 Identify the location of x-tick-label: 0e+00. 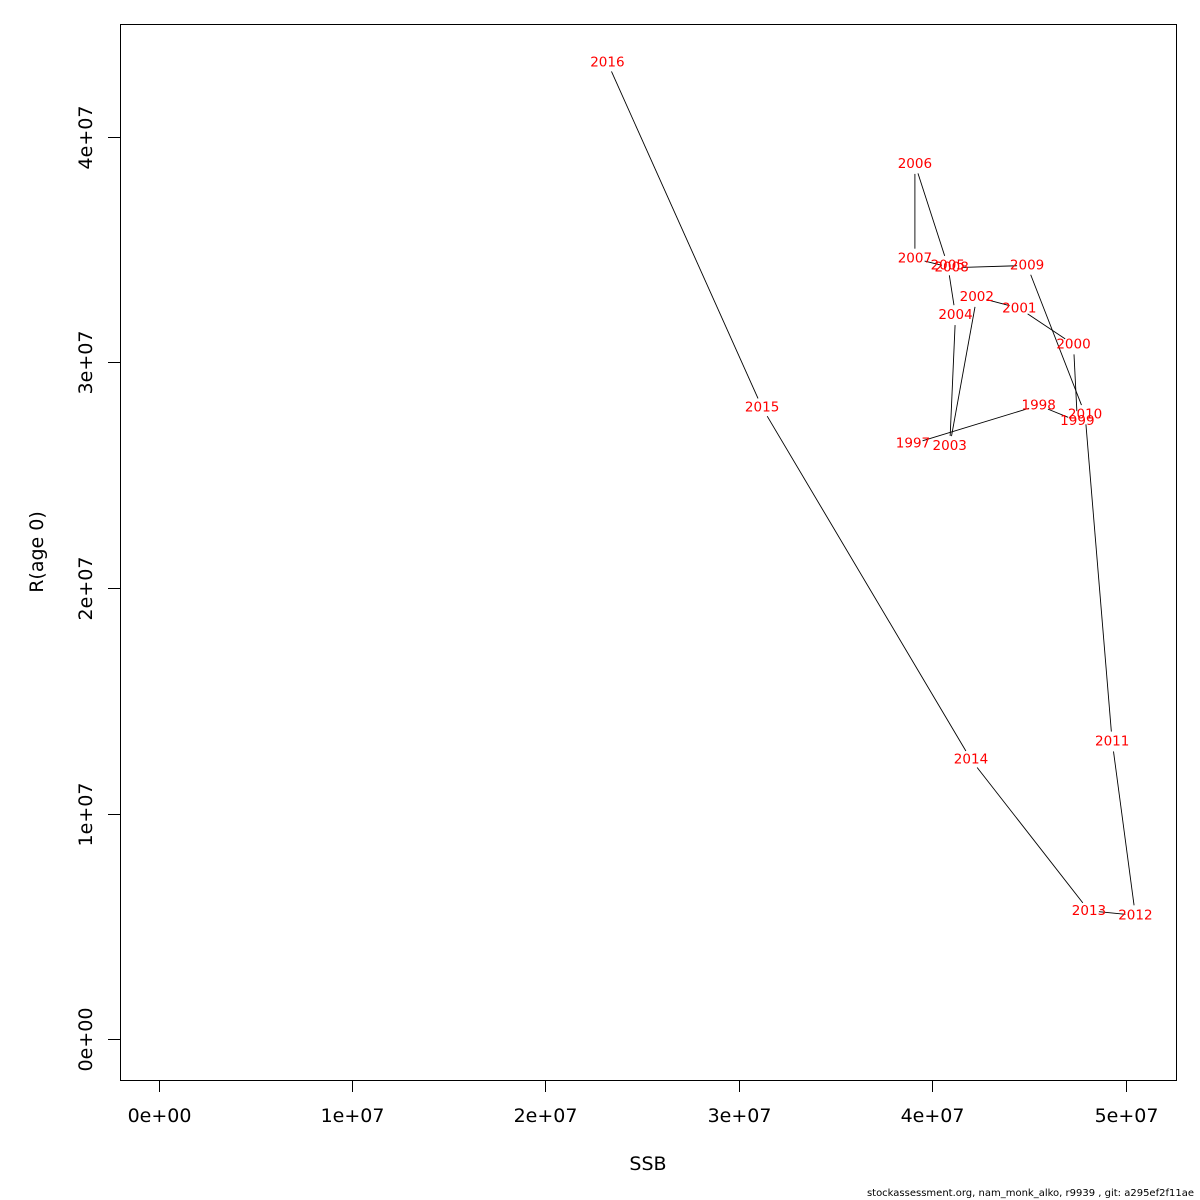
(160, 1116).